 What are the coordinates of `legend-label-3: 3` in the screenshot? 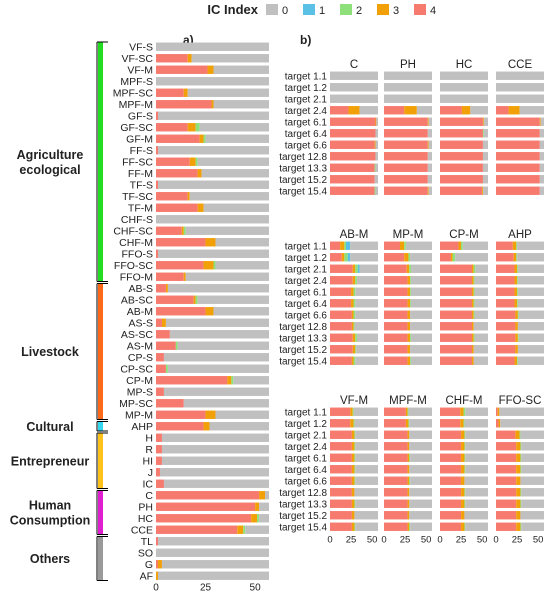 It's located at (396, 11).